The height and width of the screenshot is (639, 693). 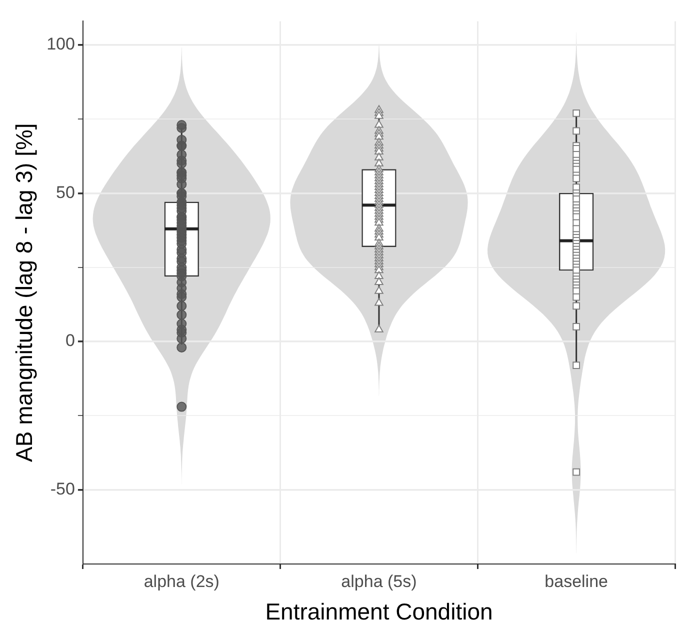 I want to click on x-tick-label: baseline, so click(x=576, y=581).